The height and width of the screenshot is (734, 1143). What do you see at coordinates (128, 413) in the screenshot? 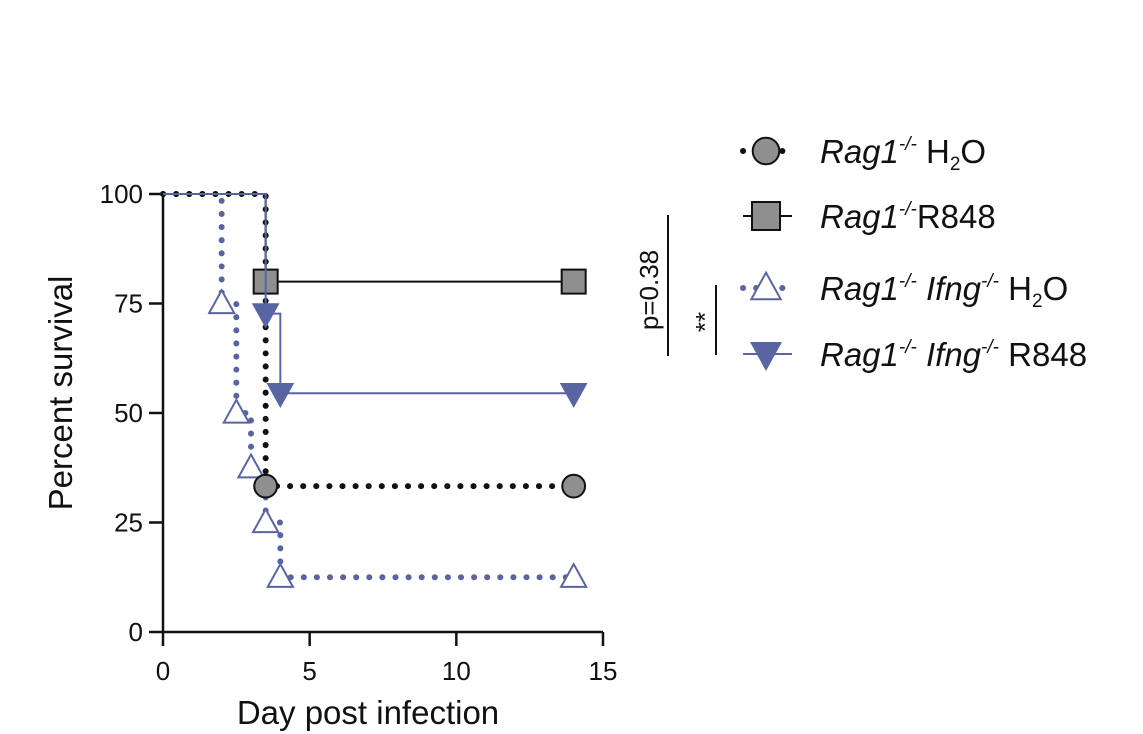
I see `y-tick-label: 50` at bounding box center [128, 413].